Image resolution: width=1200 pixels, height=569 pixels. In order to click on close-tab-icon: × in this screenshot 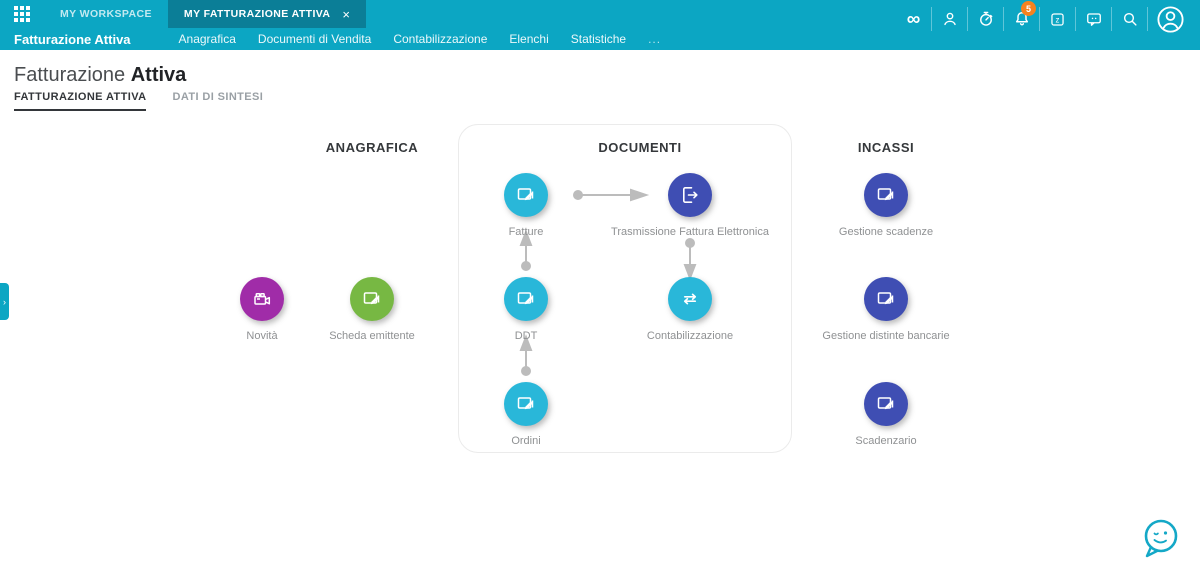, I will do `click(346, 14)`.